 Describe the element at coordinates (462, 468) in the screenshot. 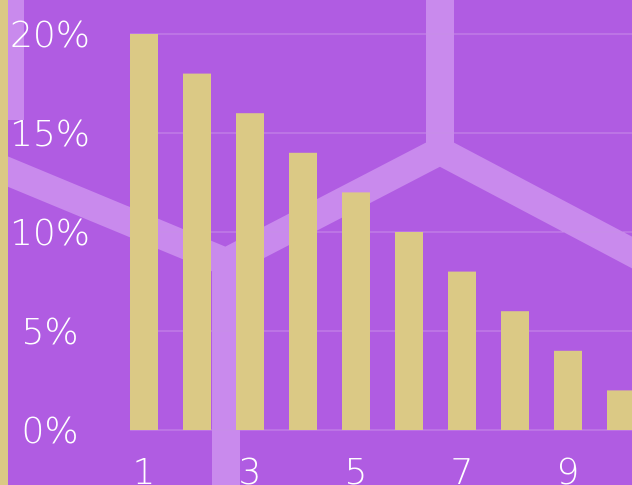

I see `x-tick-label: 7` at that location.